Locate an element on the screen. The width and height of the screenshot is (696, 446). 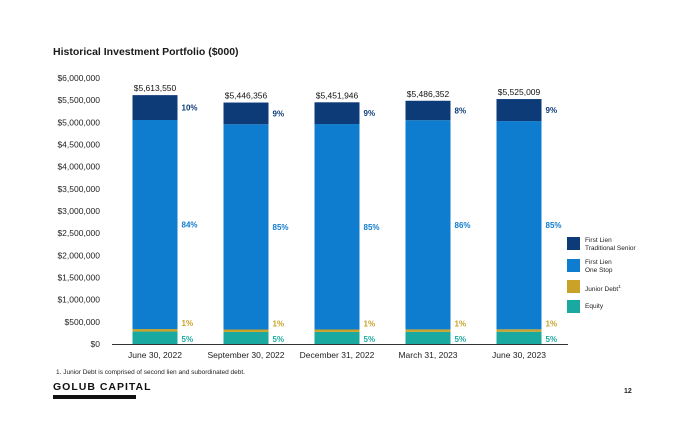
bar-total-label: $5,451,946 is located at coordinates (337, 95).